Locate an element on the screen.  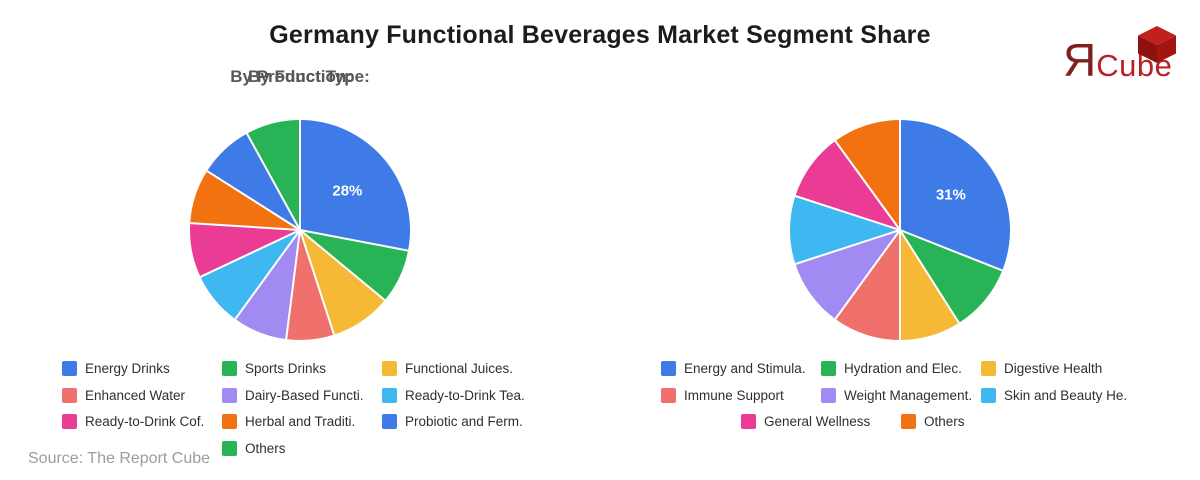
legend-label: Hydration and Elec. is located at coordinates (903, 368).